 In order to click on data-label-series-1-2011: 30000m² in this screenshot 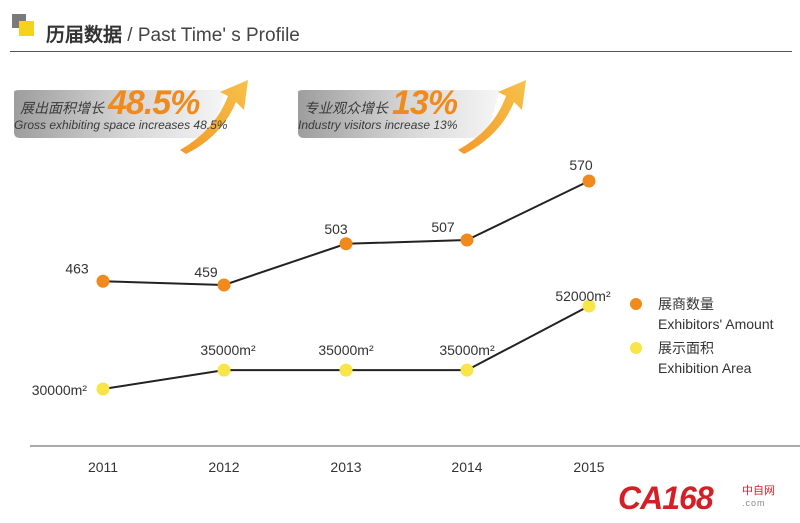, I will do `click(60, 390)`.